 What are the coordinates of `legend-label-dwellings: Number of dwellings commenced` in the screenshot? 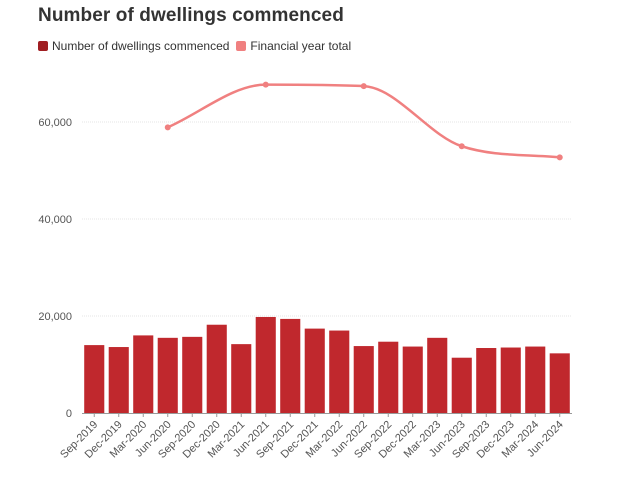 It's located at (141, 46).